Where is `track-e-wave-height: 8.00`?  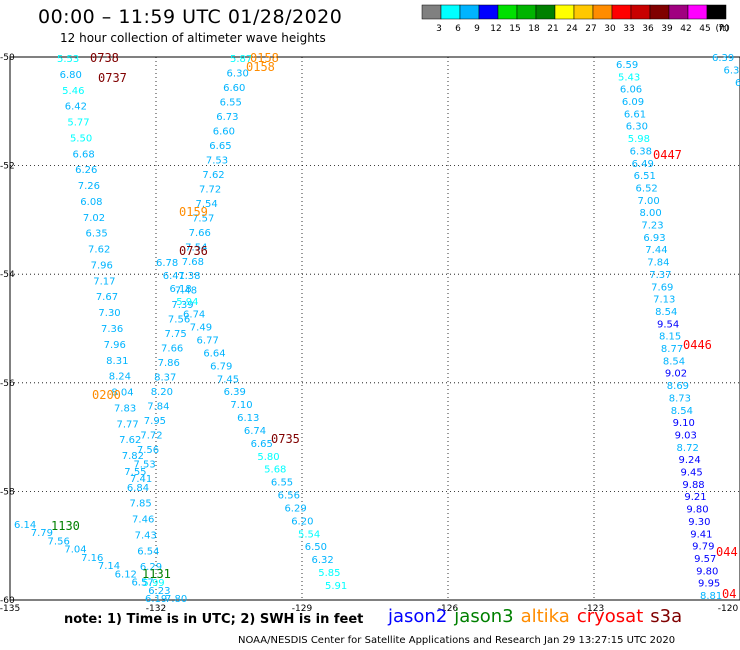 track-e-wave-height: 8.00 is located at coordinates (650, 213).